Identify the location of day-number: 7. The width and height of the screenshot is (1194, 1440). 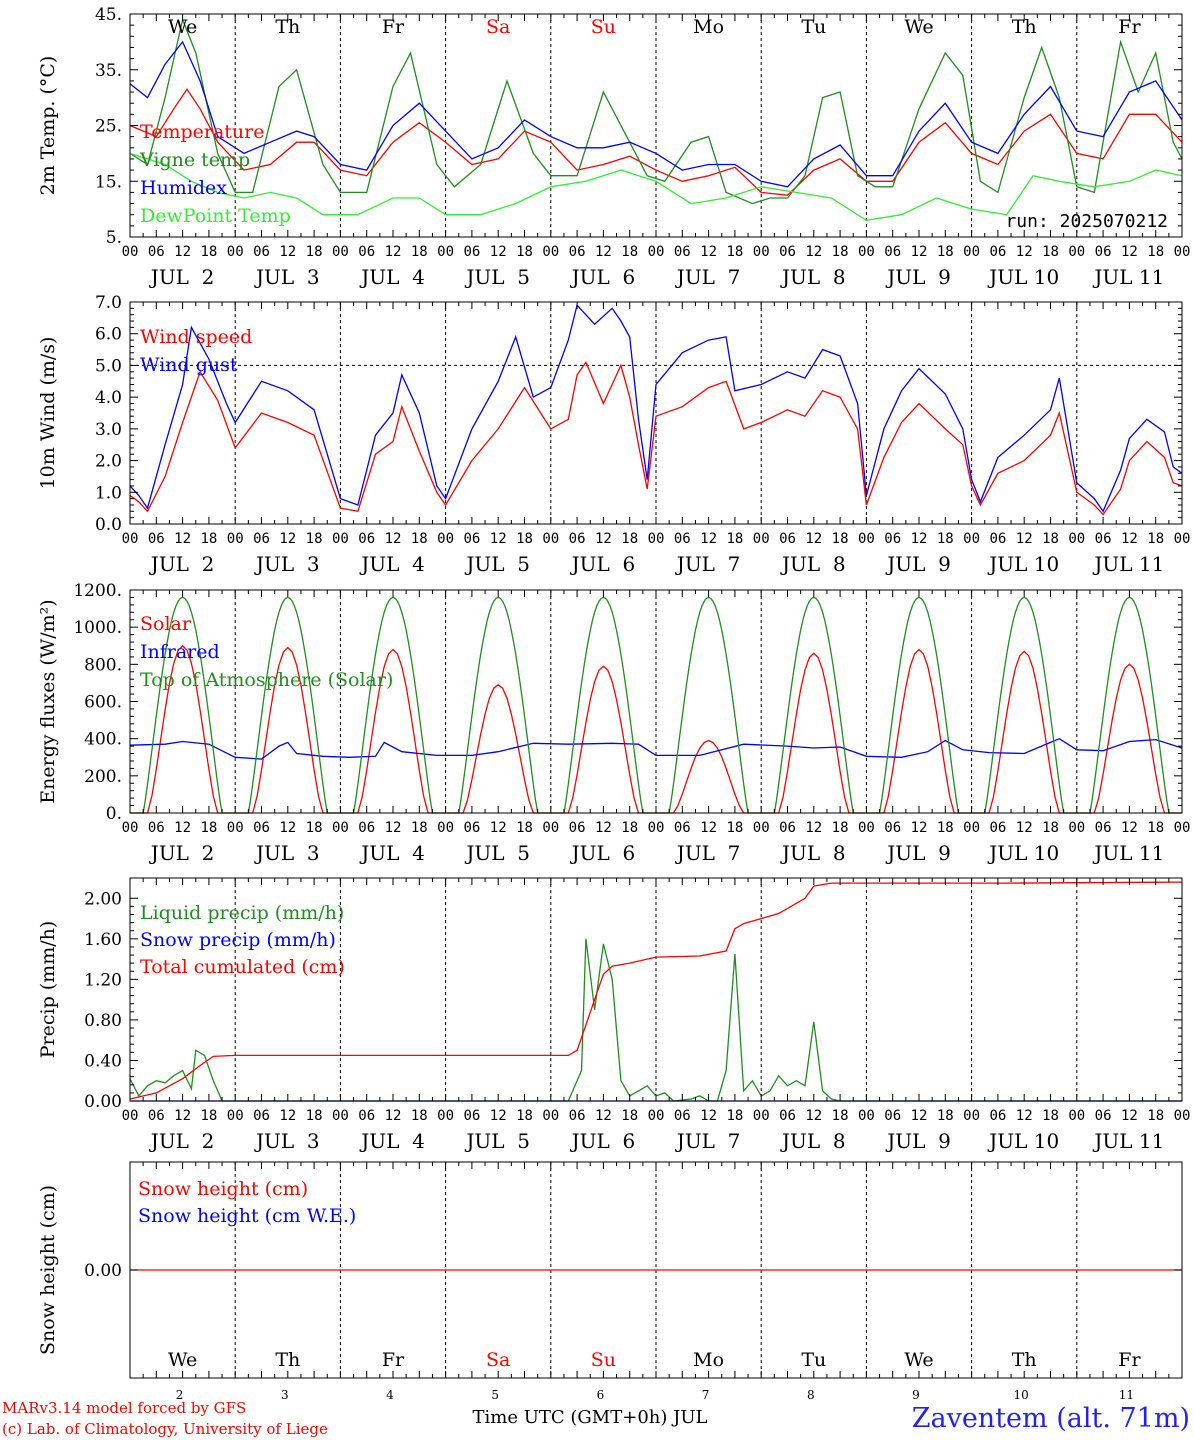
(706, 1395).